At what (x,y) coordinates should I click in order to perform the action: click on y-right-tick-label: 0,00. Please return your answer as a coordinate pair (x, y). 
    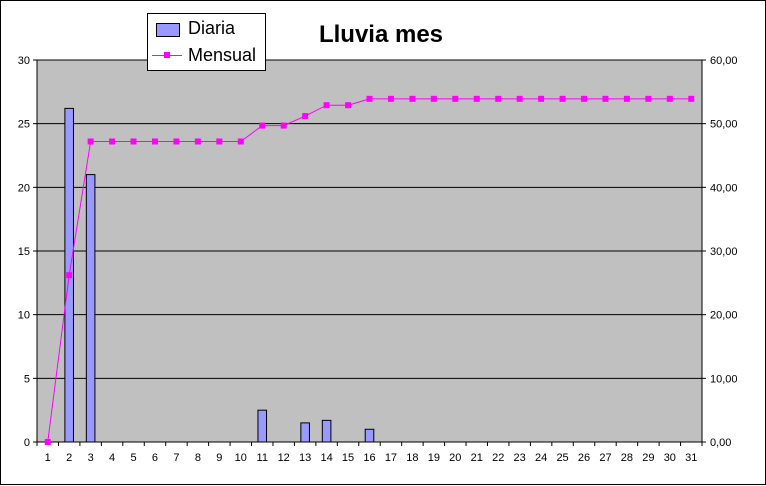
    Looking at the image, I should click on (720, 443).